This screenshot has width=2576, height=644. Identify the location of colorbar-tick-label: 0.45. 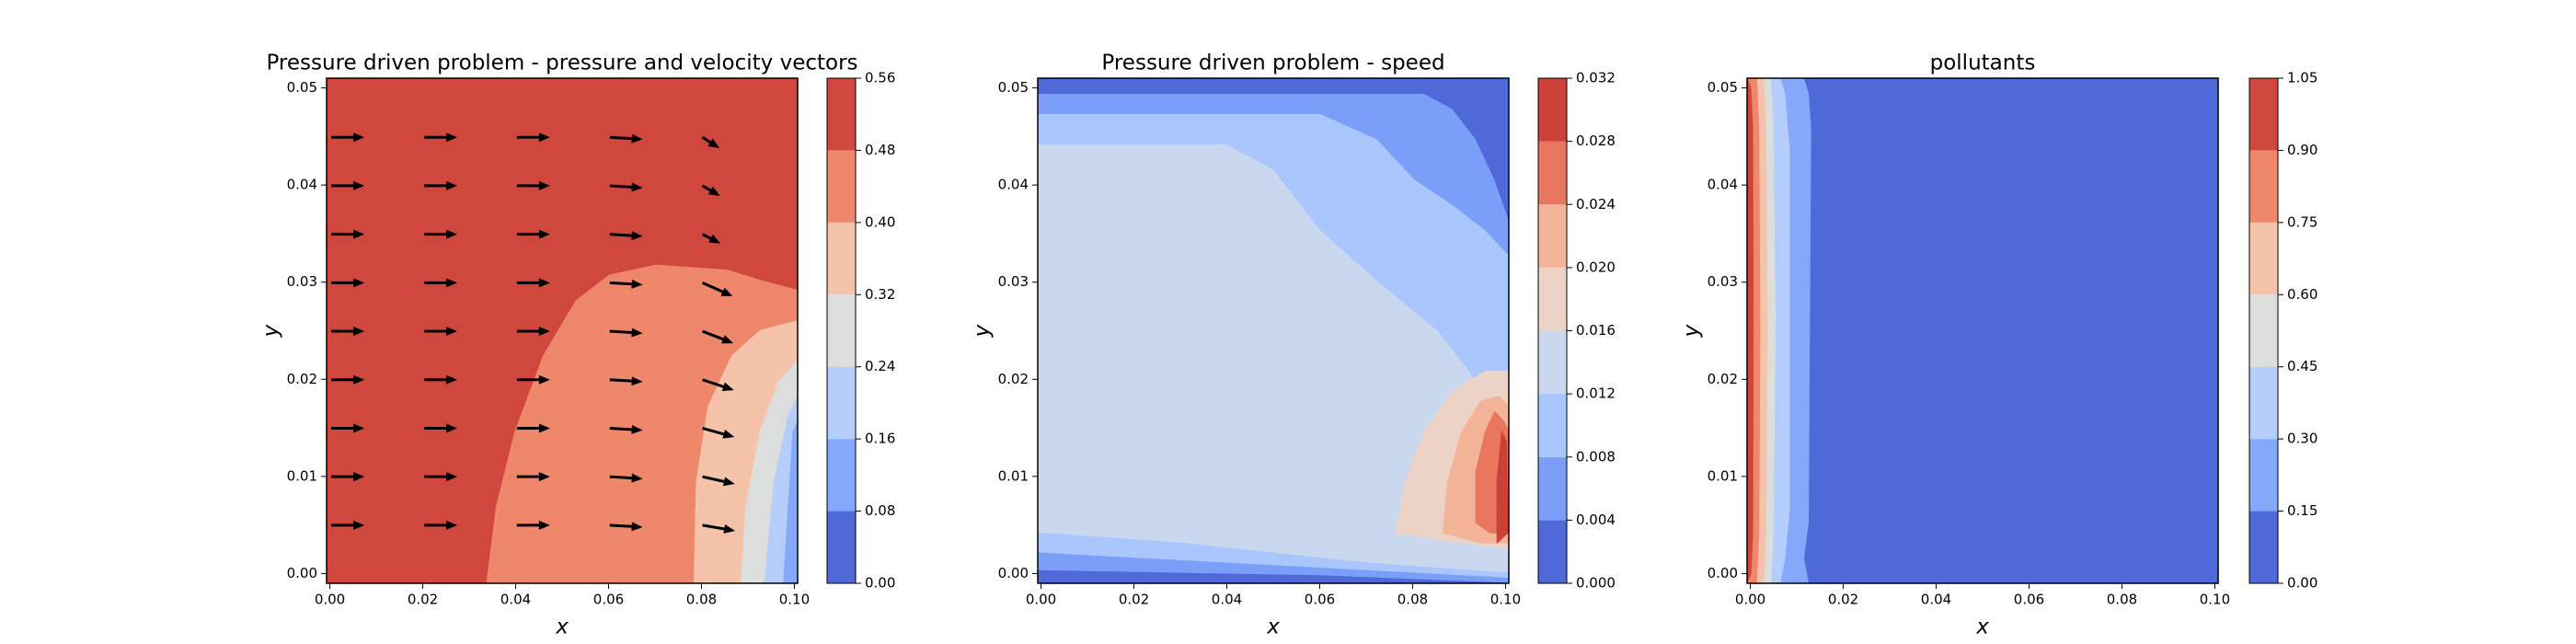
(2302, 366).